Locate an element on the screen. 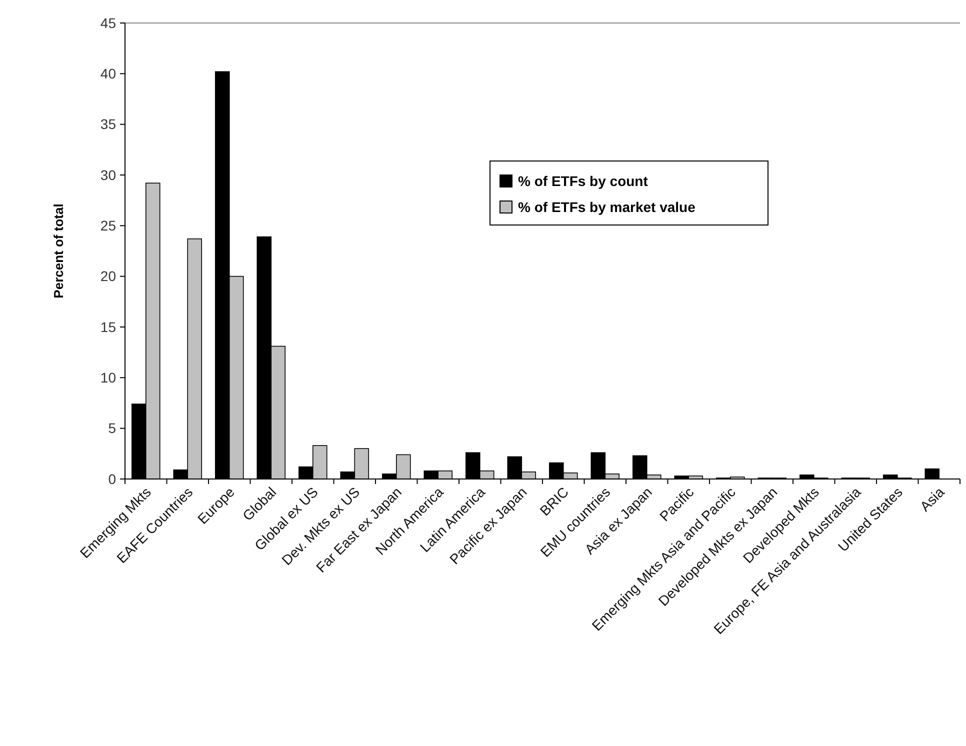 This screenshot has height=746, width=966. y-tick-label: 10 is located at coordinates (108, 378).